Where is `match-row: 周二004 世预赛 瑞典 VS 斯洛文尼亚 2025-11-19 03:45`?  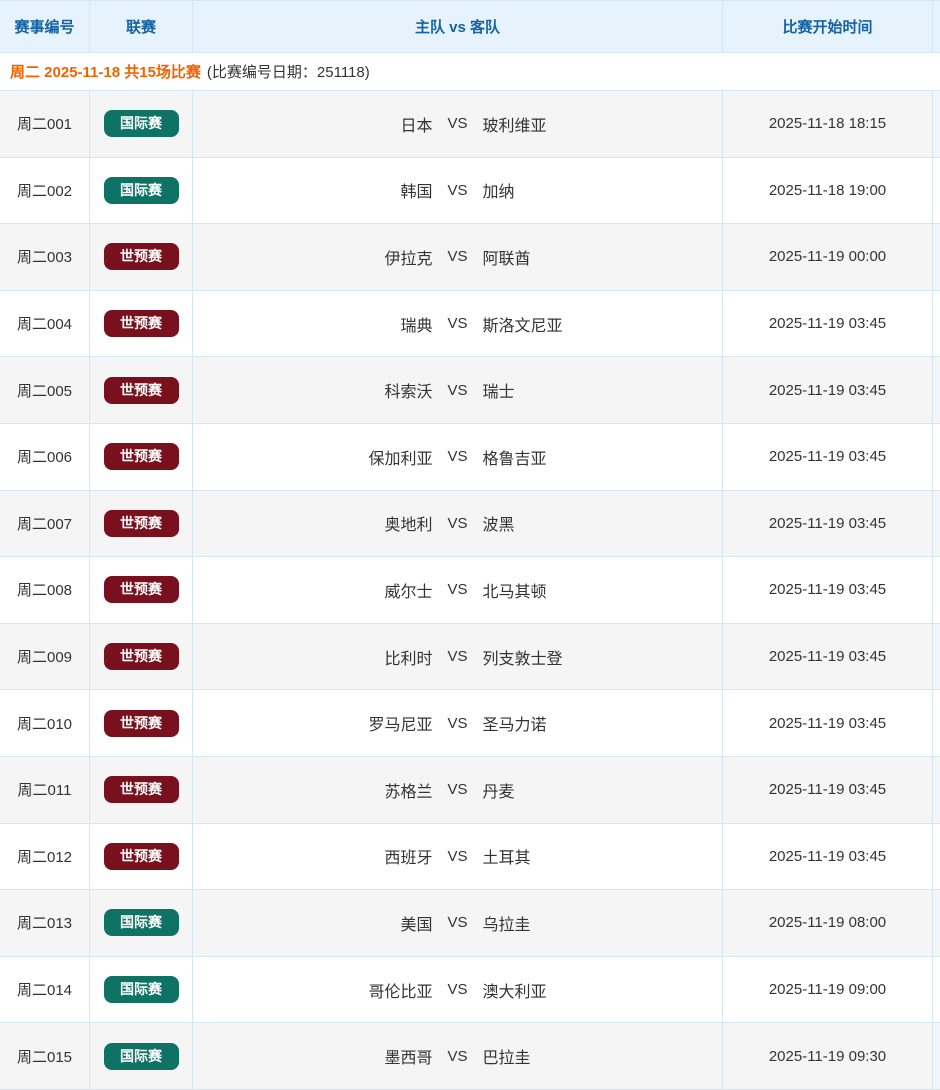
match-row: 周二004 世预赛 瑞典 VS 斯洛文尼亚 2025-11-19 03:45 is located at coordinates (470, 324).